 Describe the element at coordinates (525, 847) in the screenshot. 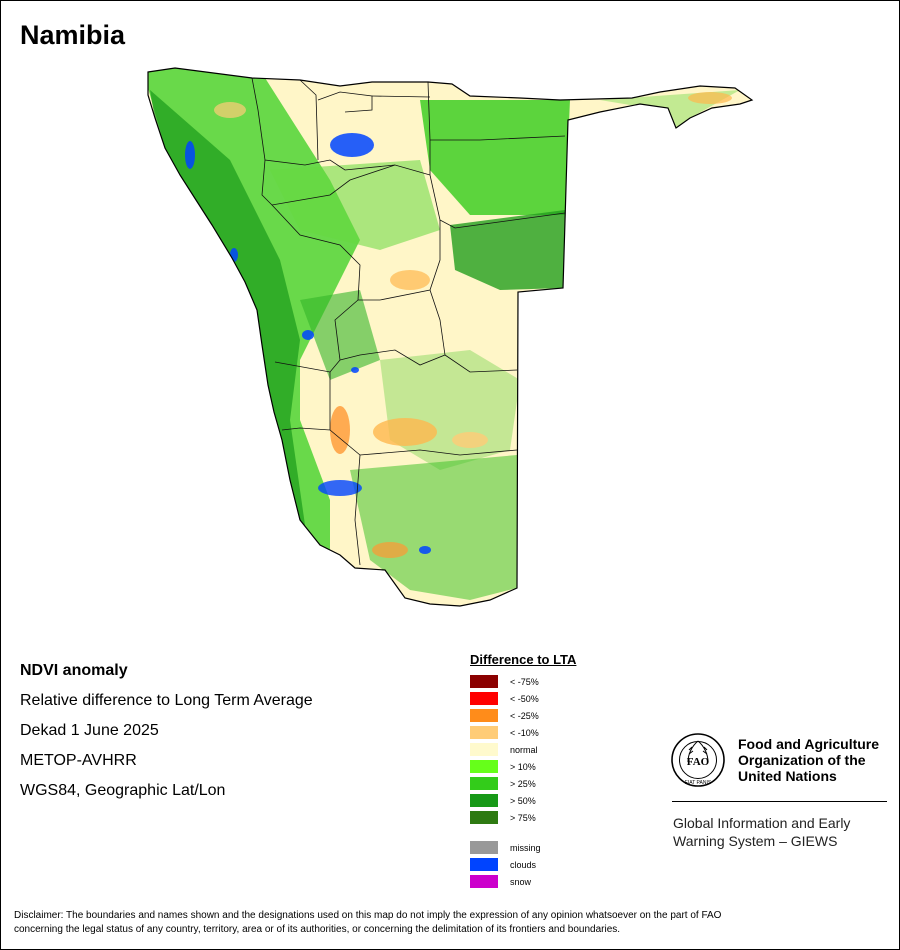

I see `legend-label: missing` at that location.